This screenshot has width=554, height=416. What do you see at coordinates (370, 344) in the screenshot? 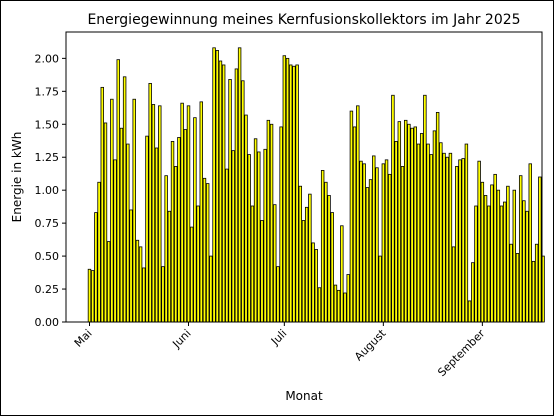
I see `x-tick-label: August` at bounding box center [370, 344].